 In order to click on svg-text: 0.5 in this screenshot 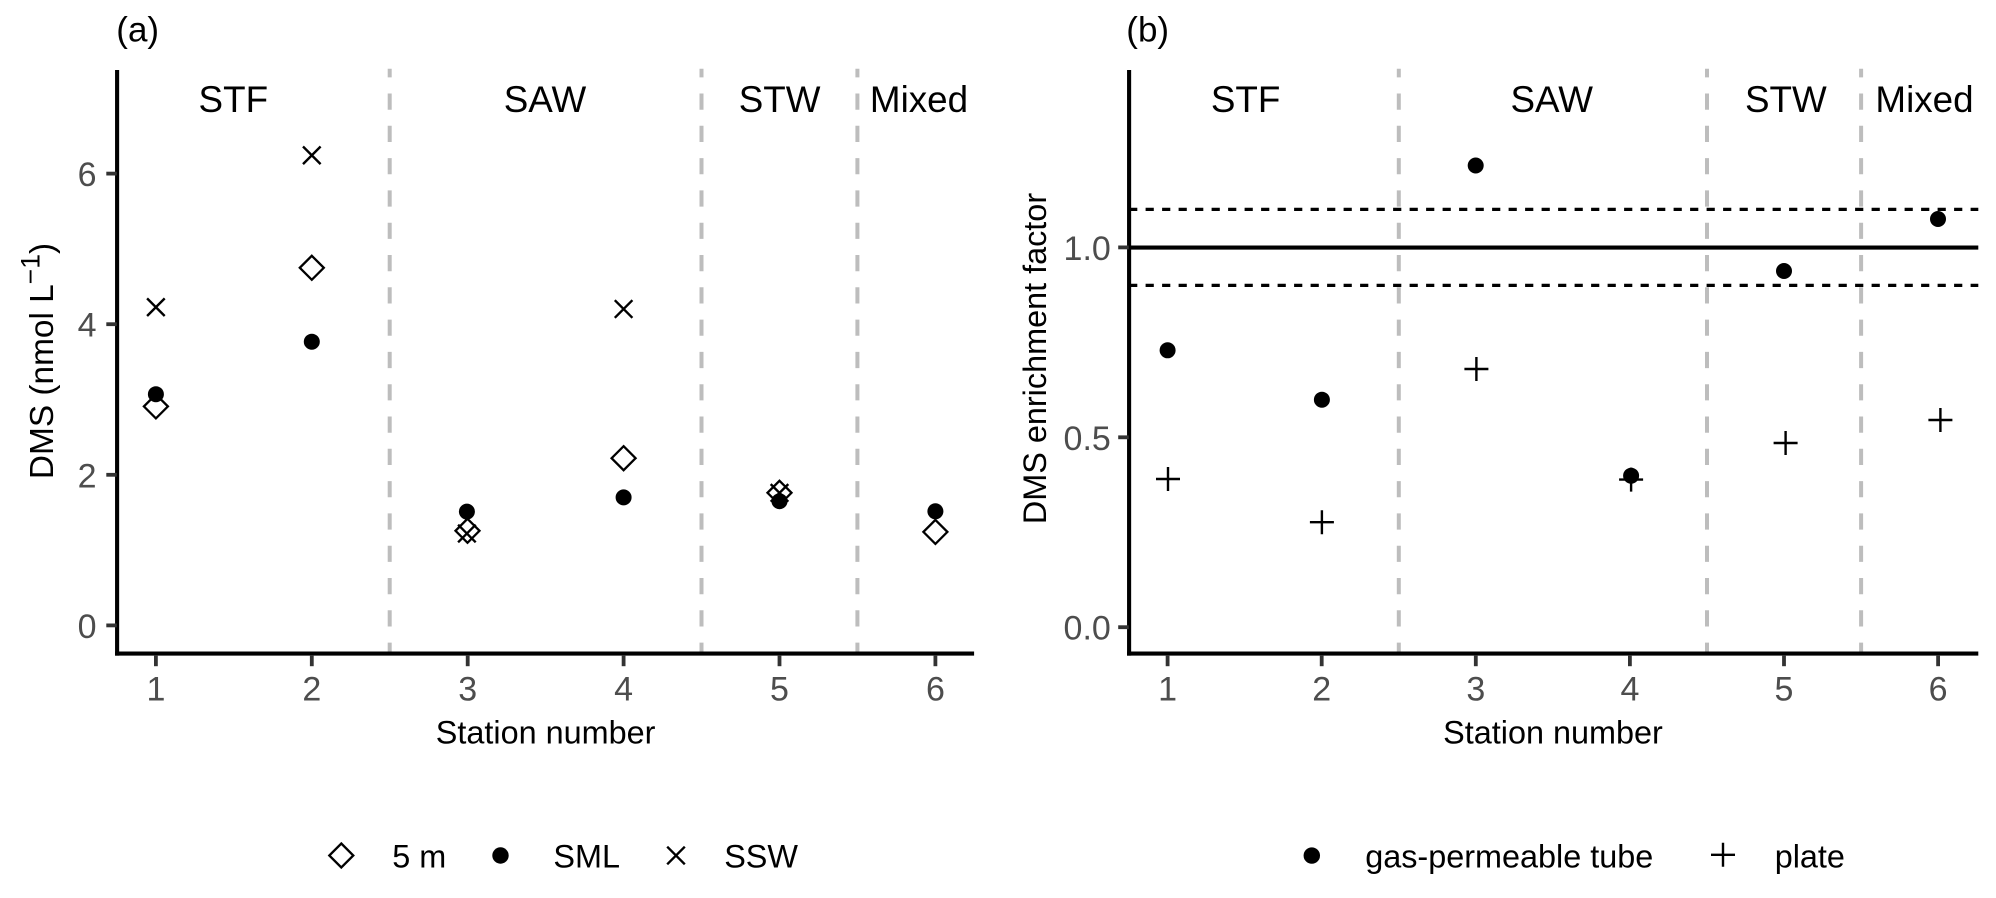, I will do `click(1087, 439)`.